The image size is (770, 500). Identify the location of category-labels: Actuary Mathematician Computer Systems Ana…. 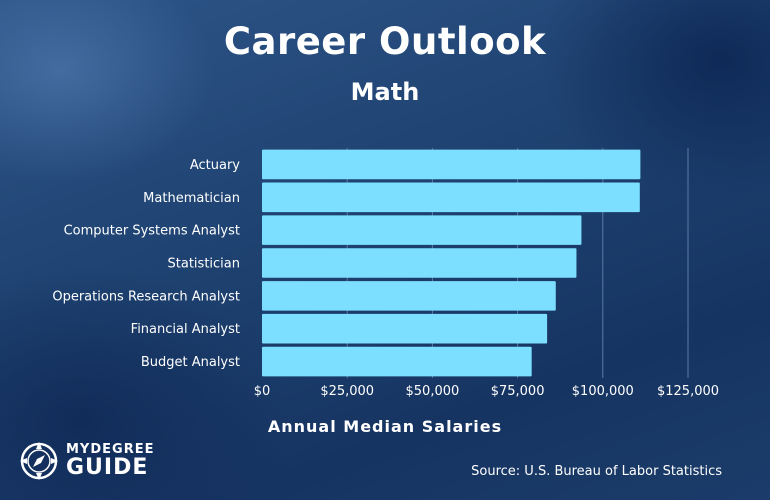
(146, 264).